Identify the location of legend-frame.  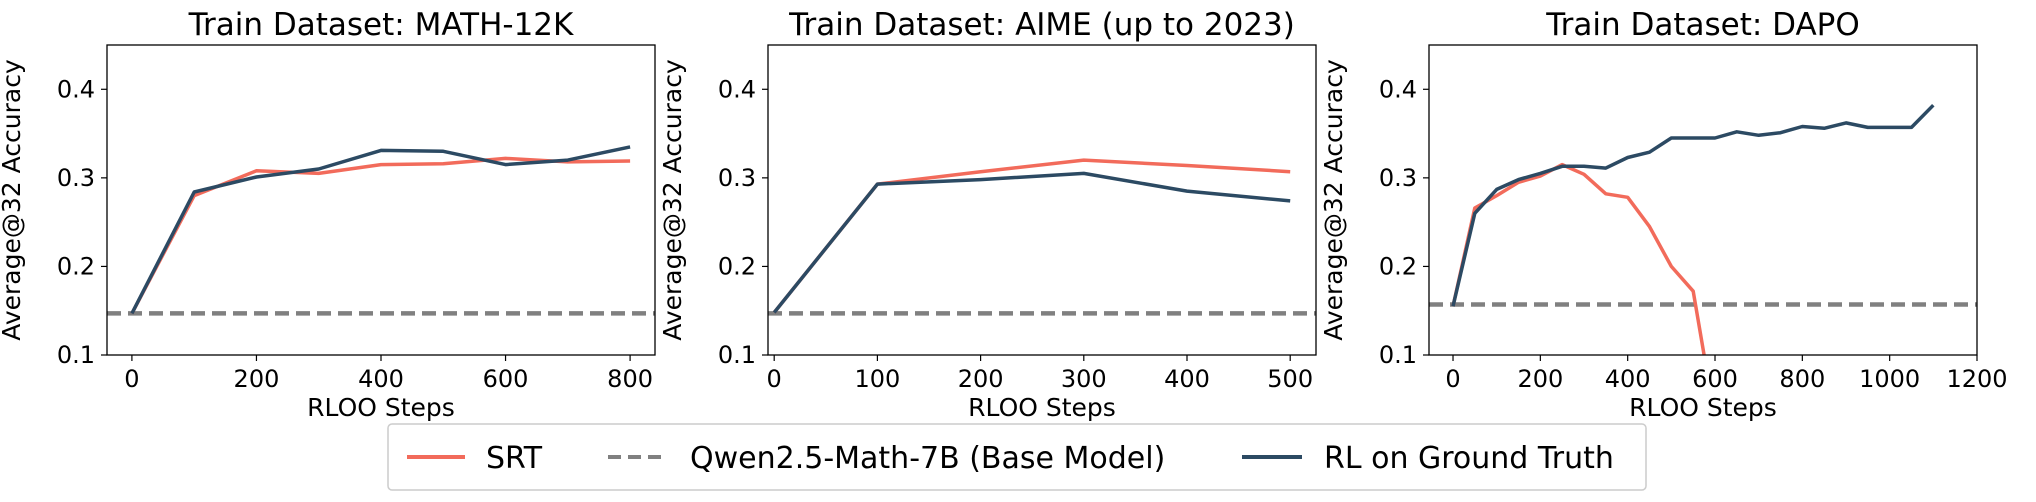
(1017, 457).